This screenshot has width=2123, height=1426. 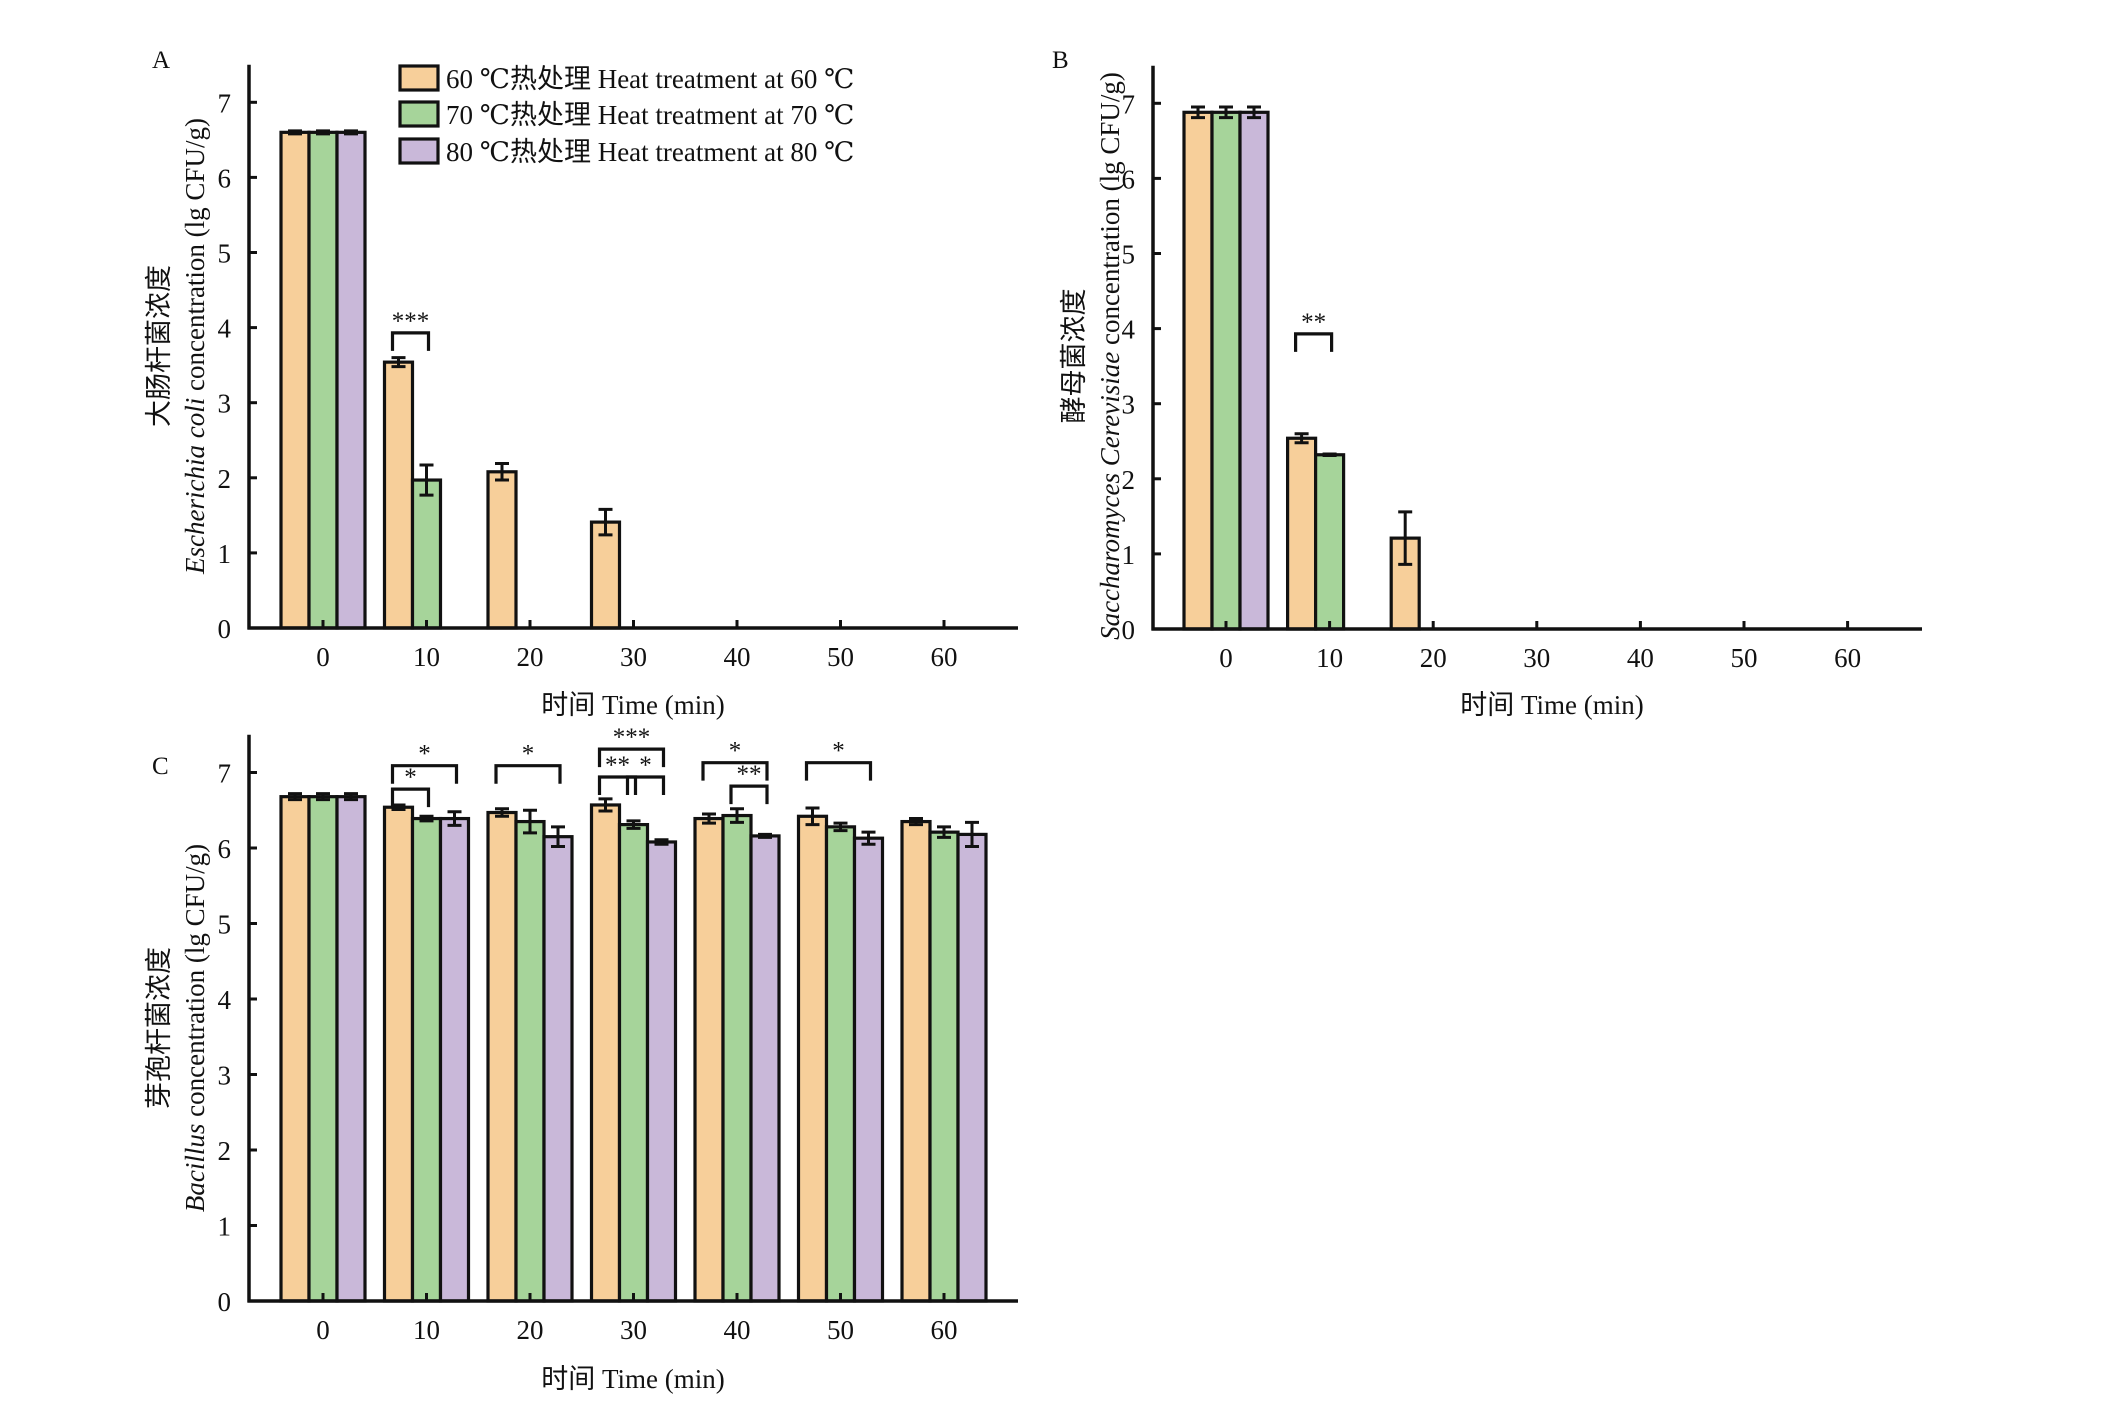 I want to click on significance-label-c-40min-7: **, so click(x=749, y=774).